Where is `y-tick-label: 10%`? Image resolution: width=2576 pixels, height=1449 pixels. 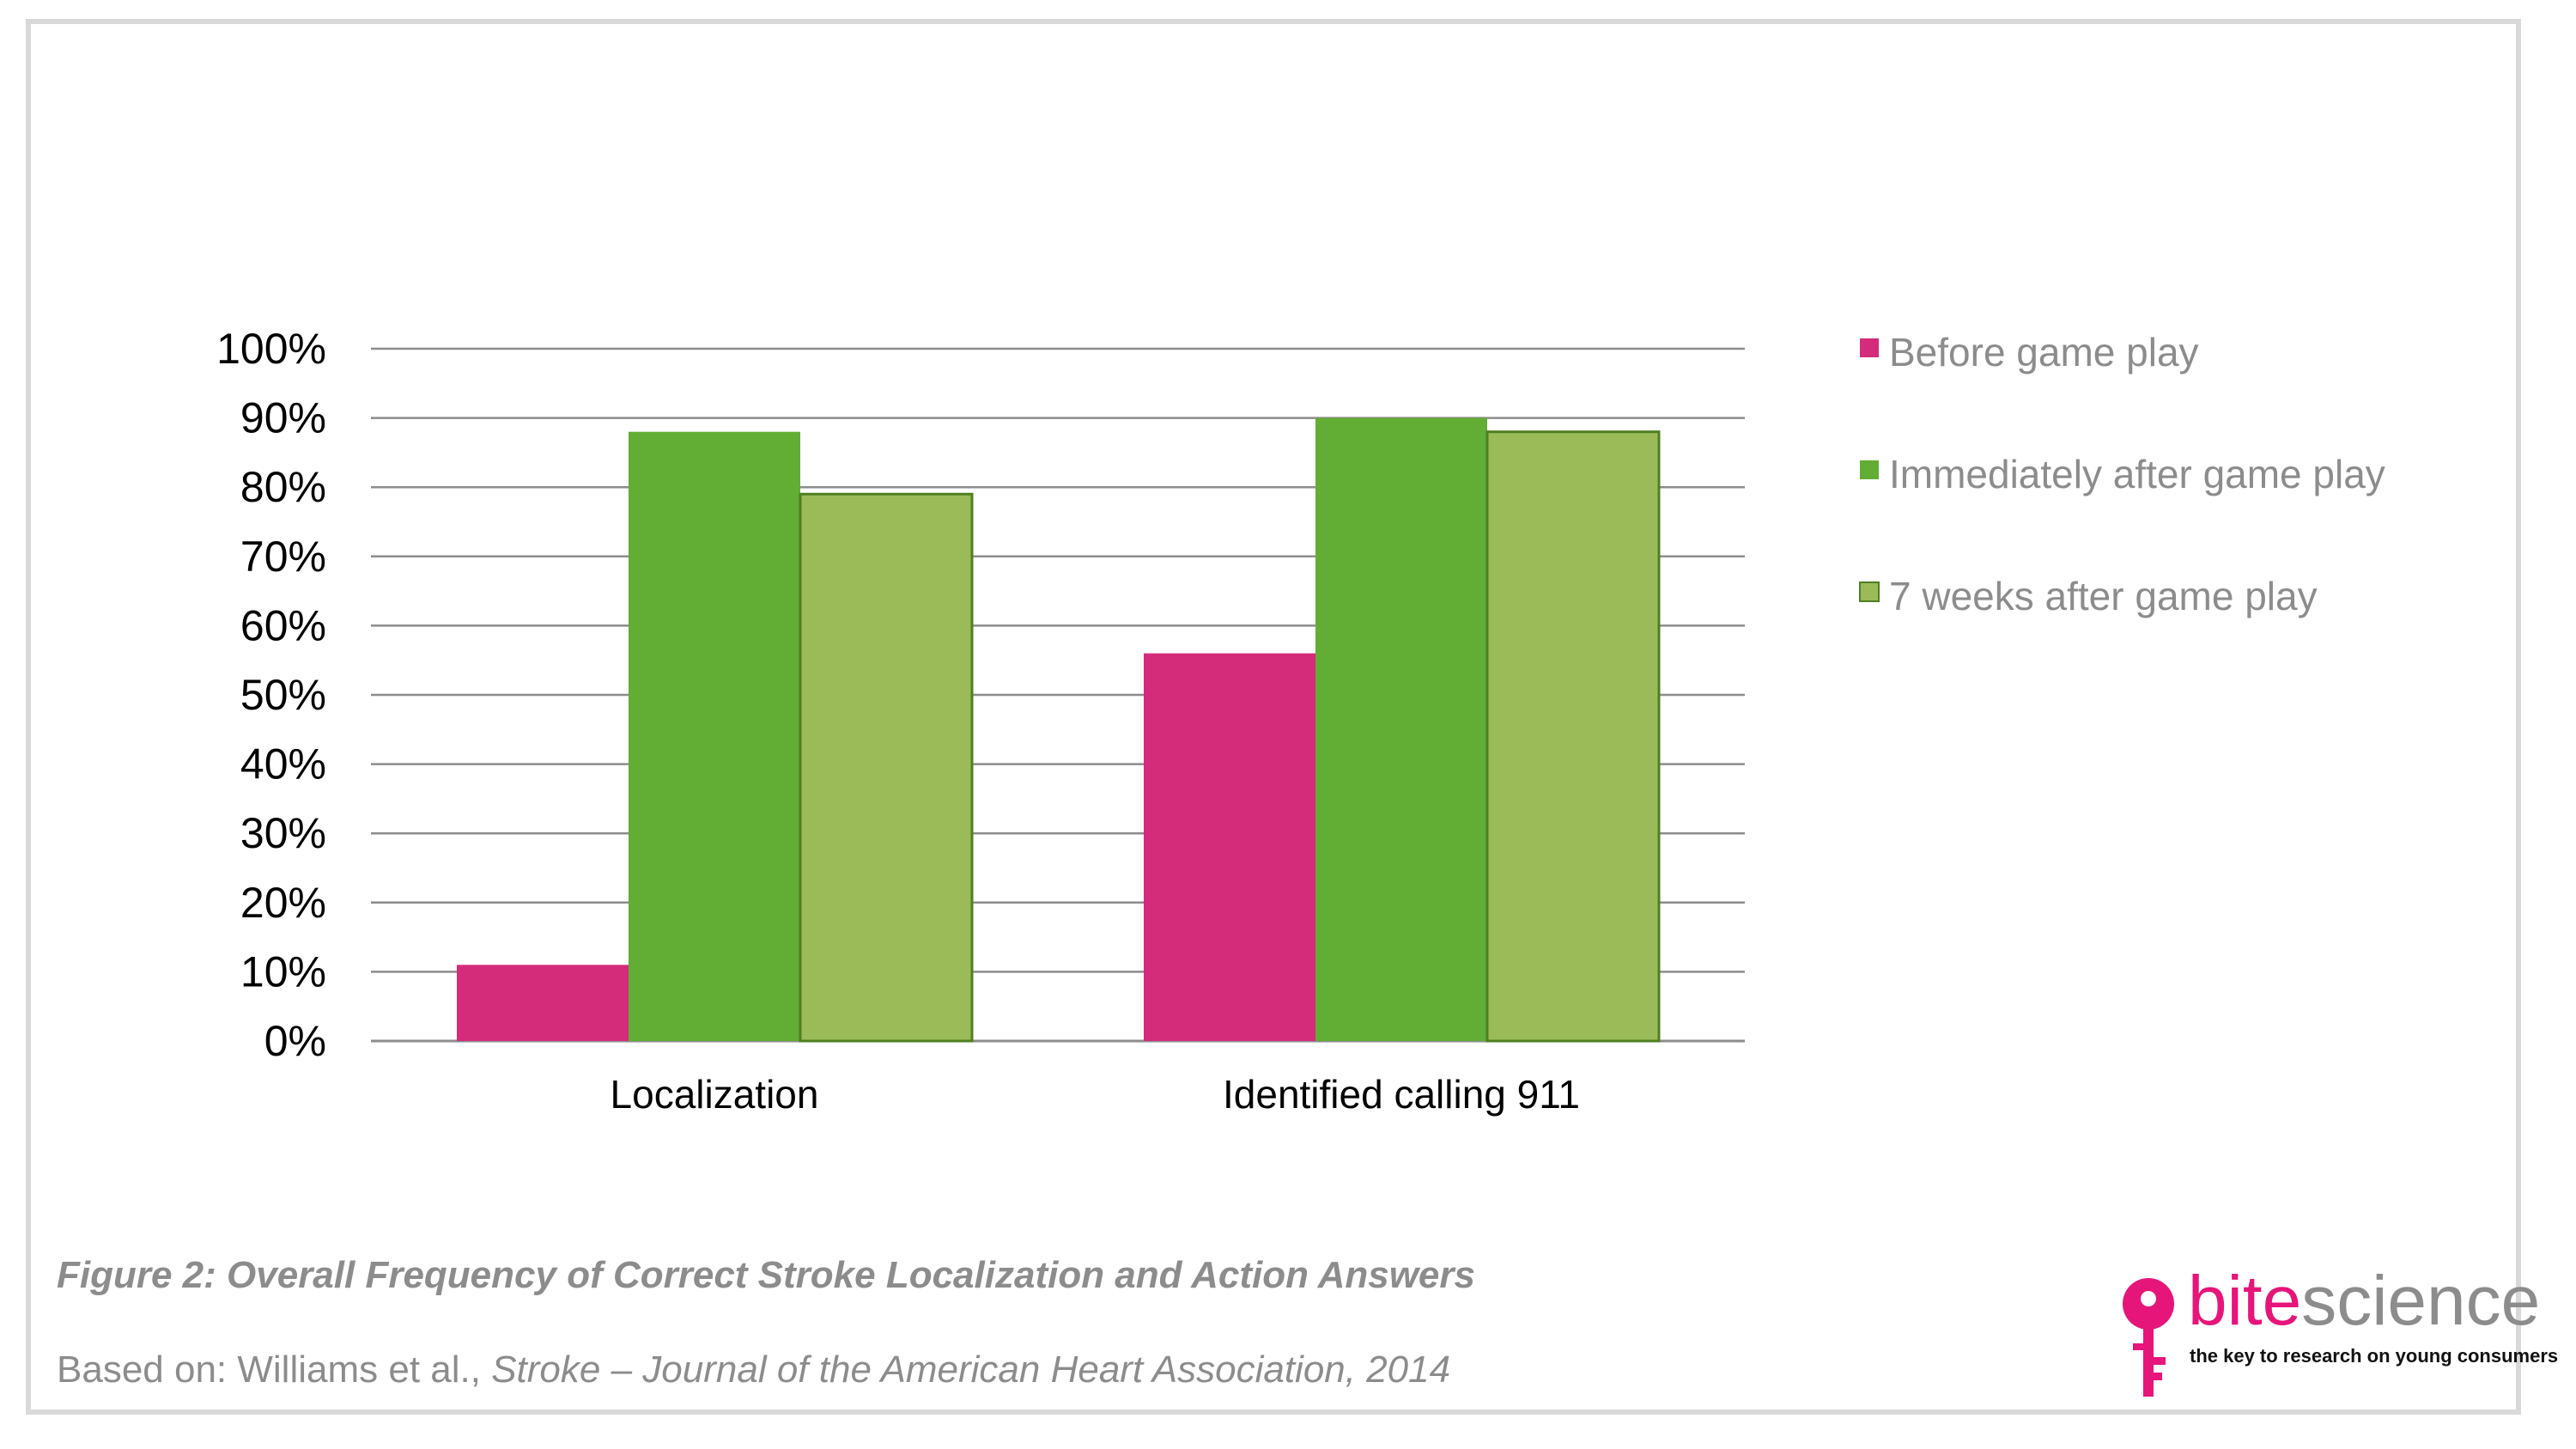
y-tick-label: 10% is located at coordinates (283, 971).